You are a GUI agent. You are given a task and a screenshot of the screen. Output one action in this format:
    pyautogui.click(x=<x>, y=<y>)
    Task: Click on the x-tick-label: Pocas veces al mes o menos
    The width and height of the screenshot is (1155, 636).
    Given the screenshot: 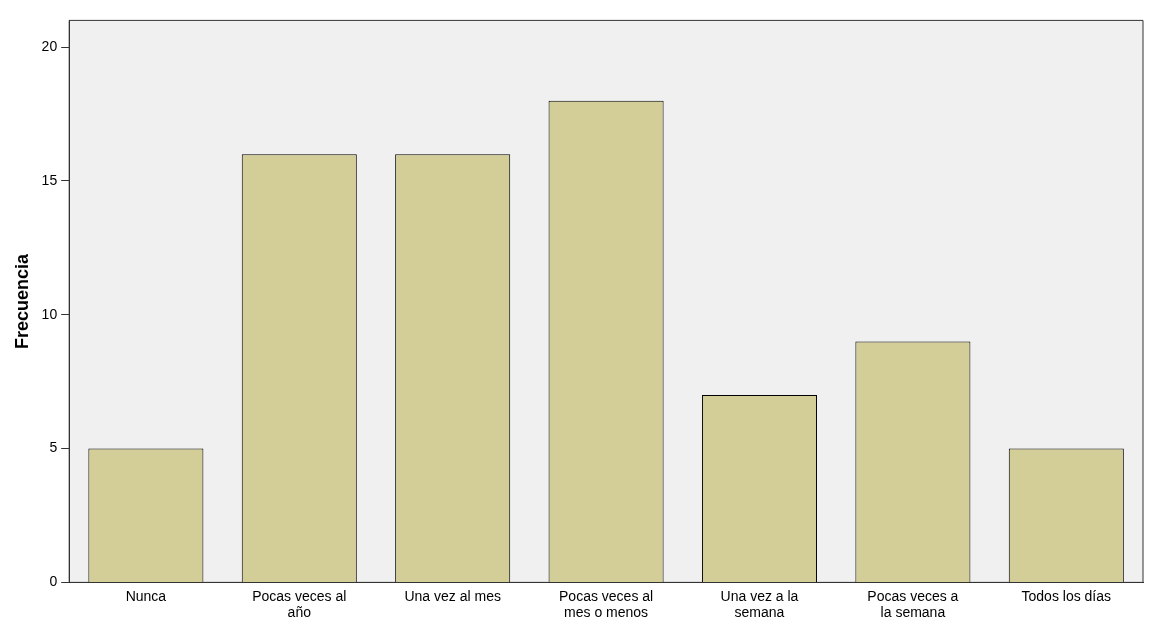 What is the action you would take?
    pyautogui.click(x=606, y=604)
    